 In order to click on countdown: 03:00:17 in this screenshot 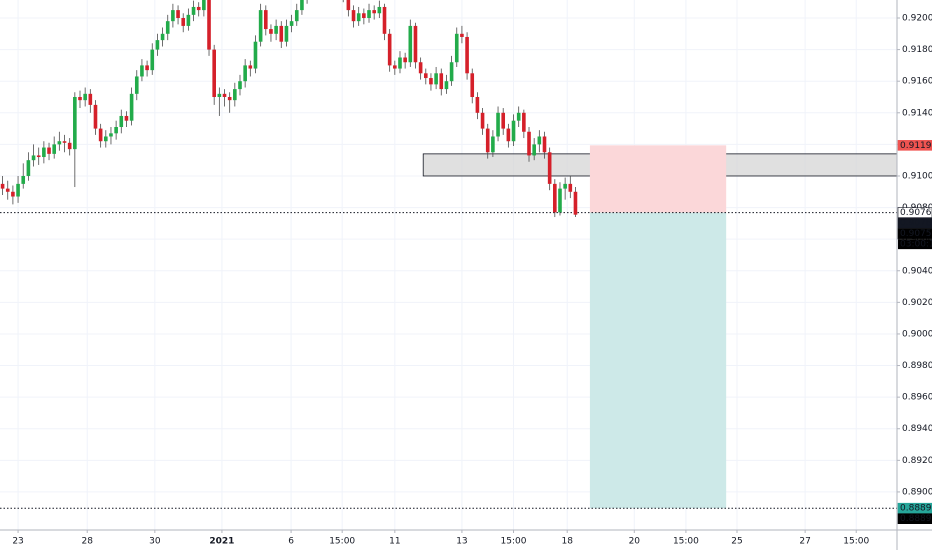, I will do `click(916, 245)`.